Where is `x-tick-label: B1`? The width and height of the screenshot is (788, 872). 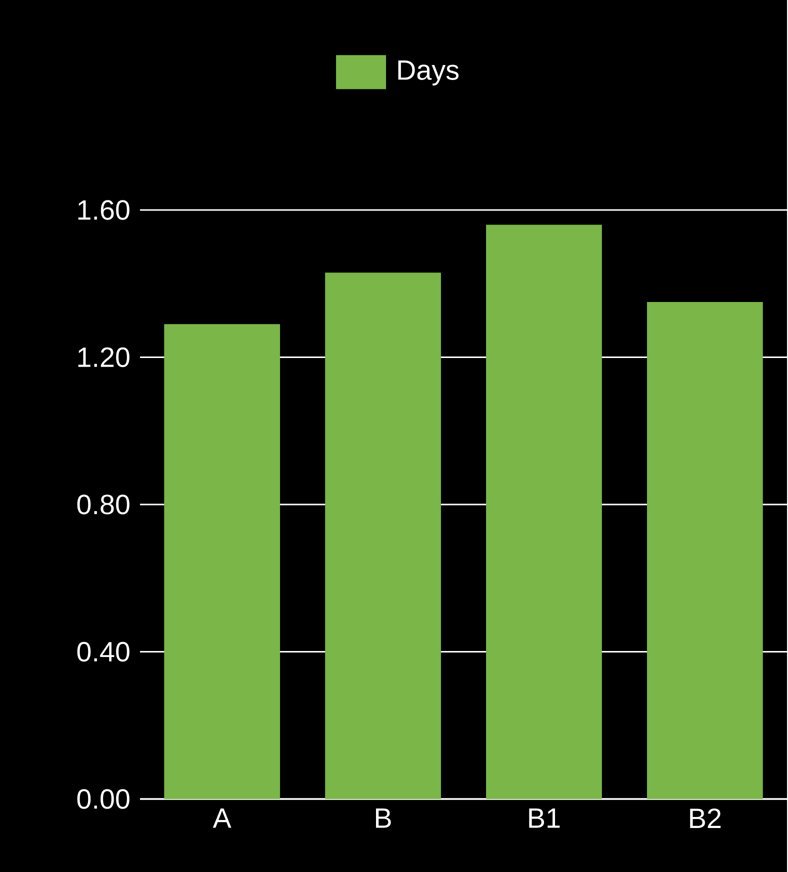 x-tick-label: B1 is located at coordinates (544, 818).